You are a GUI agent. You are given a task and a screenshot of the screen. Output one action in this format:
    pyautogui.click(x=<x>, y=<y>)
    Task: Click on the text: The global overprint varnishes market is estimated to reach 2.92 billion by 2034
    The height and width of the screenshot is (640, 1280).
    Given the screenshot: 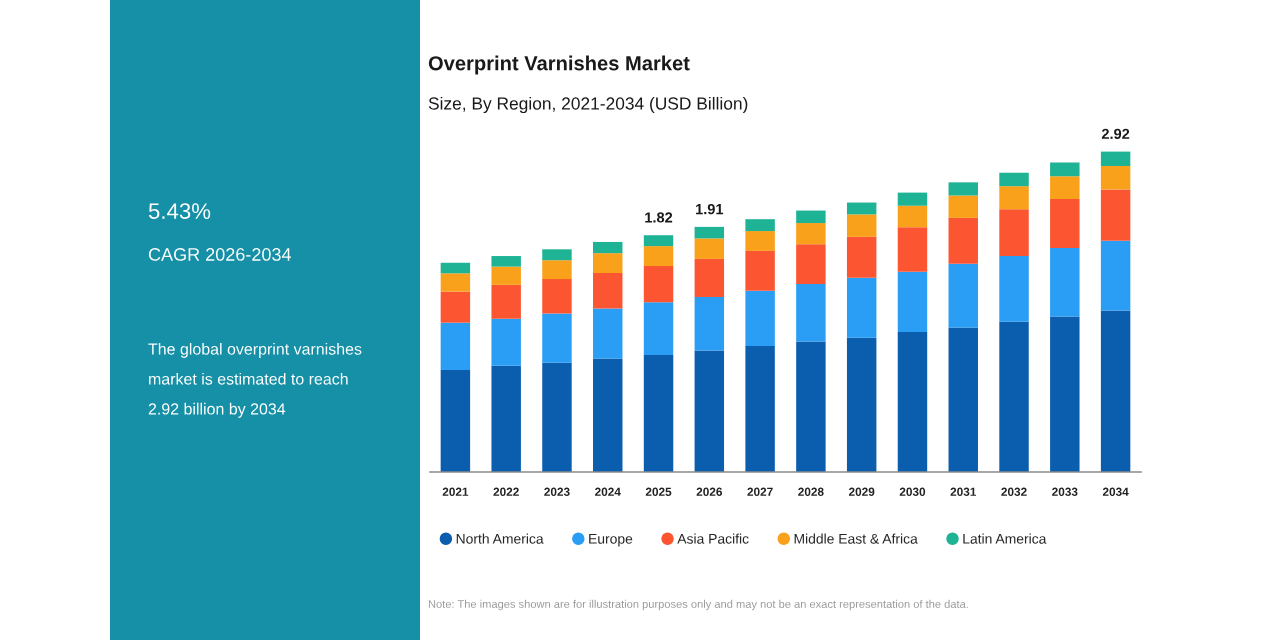 What is the action you would take?
    pyautogui.click(x=255, y=380)
    